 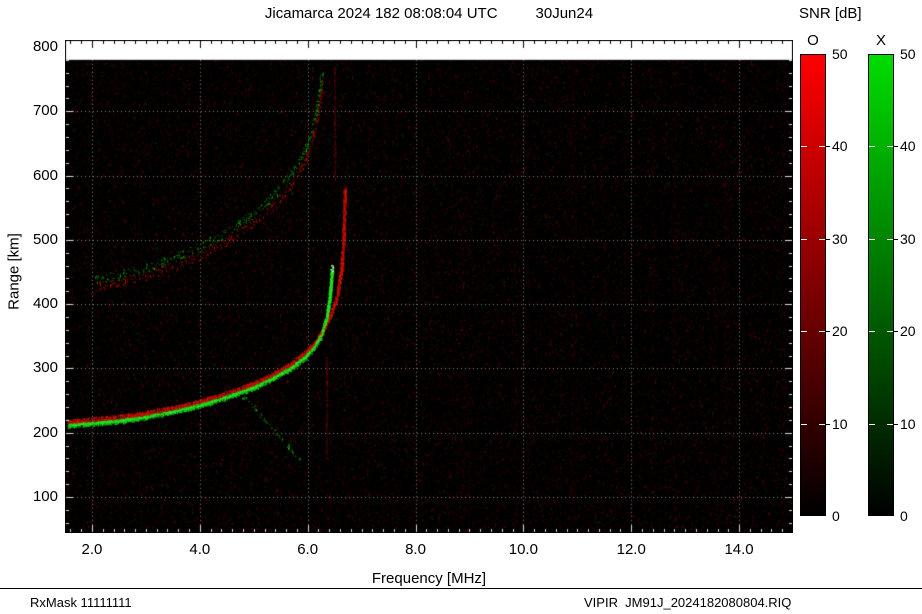 What do you see at coordinates (564, 13) in the screenshot?
I see `plot-title-date: 30Jun24` at bounding box center [564, 13].